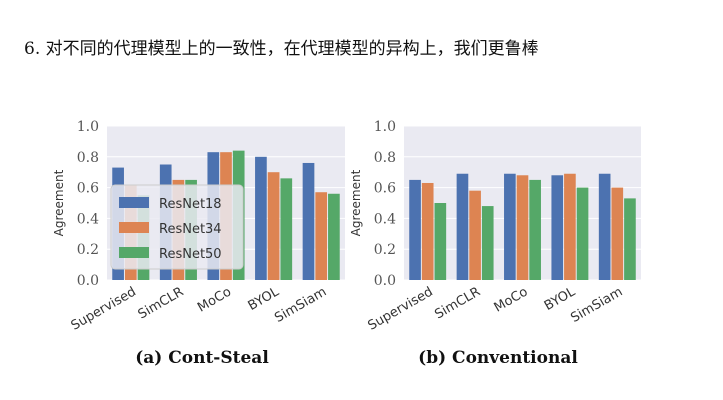 This screenshot has width=723, height=400. I want to click on chart-1-ytick-label: 0.0, so click(88, 281).